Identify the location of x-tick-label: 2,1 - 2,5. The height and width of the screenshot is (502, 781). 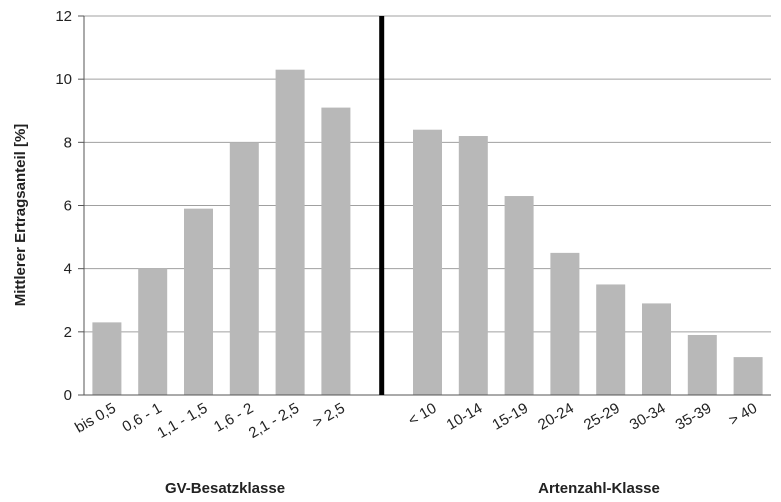
(274, 421).